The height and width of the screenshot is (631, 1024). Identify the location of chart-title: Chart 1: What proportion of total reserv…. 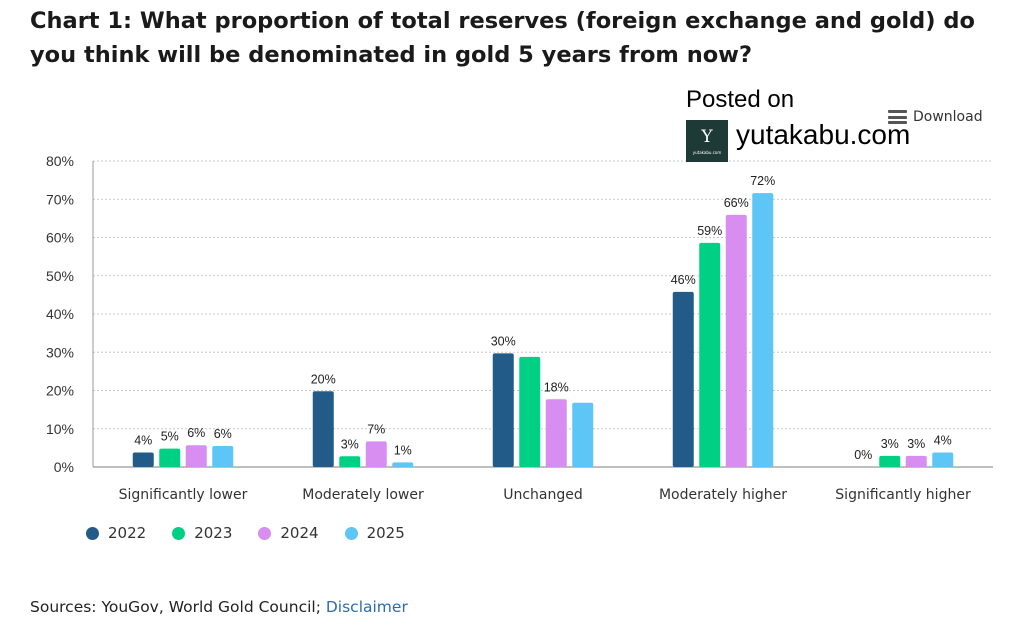
(502, 38).